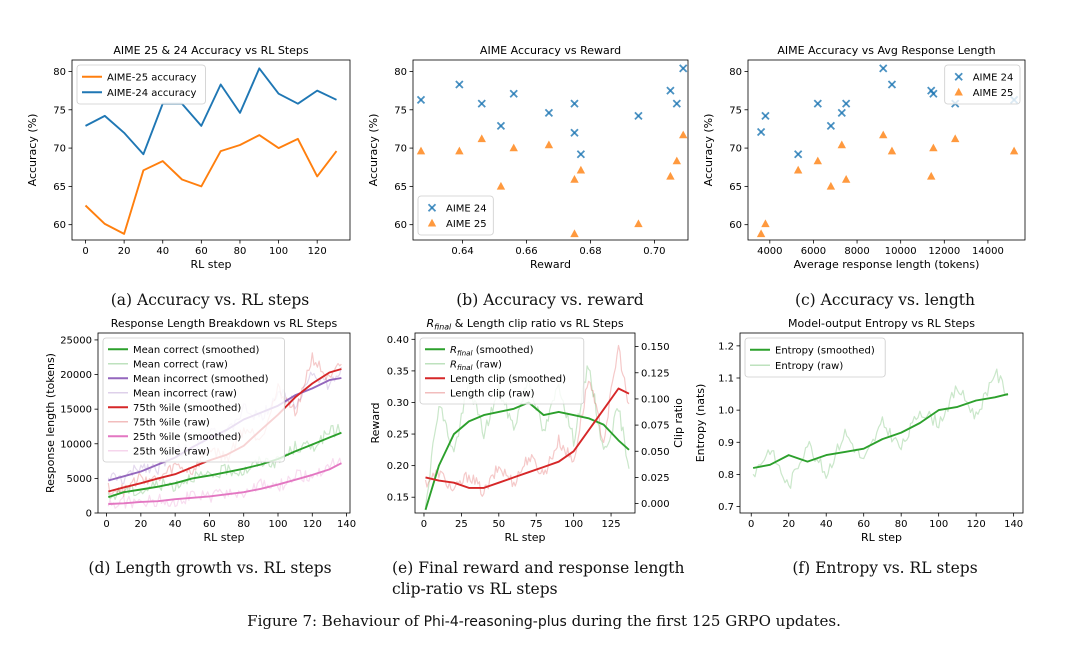  What do you see at coordinates (492, 393) in the screenshot?
I see `legend-label: Length clip (raw)` at bounding box center [492, 393].